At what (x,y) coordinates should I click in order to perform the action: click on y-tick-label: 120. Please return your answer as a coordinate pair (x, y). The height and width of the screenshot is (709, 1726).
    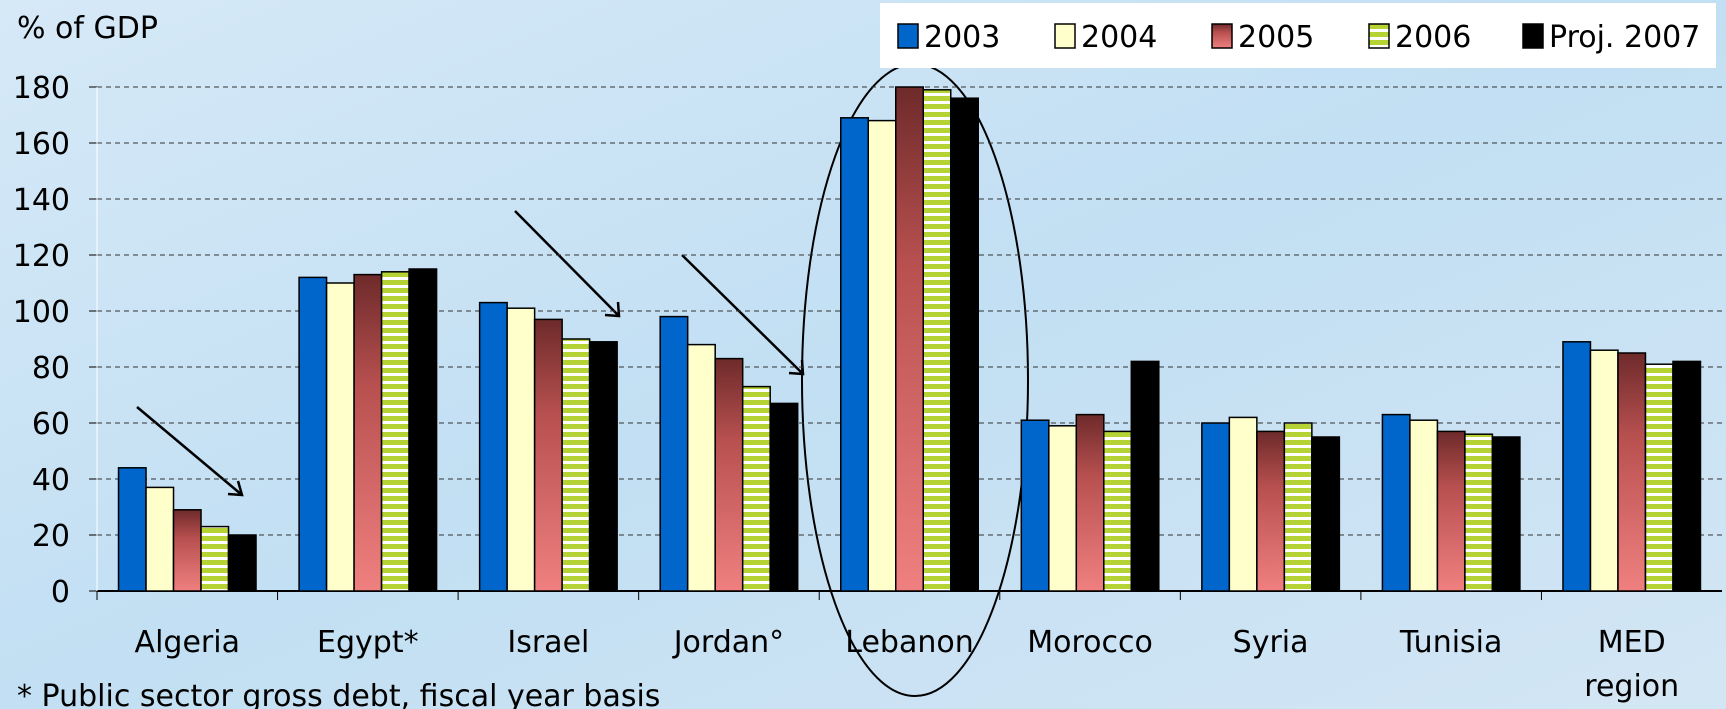
    Looking at the image, I should click on (41, 256).